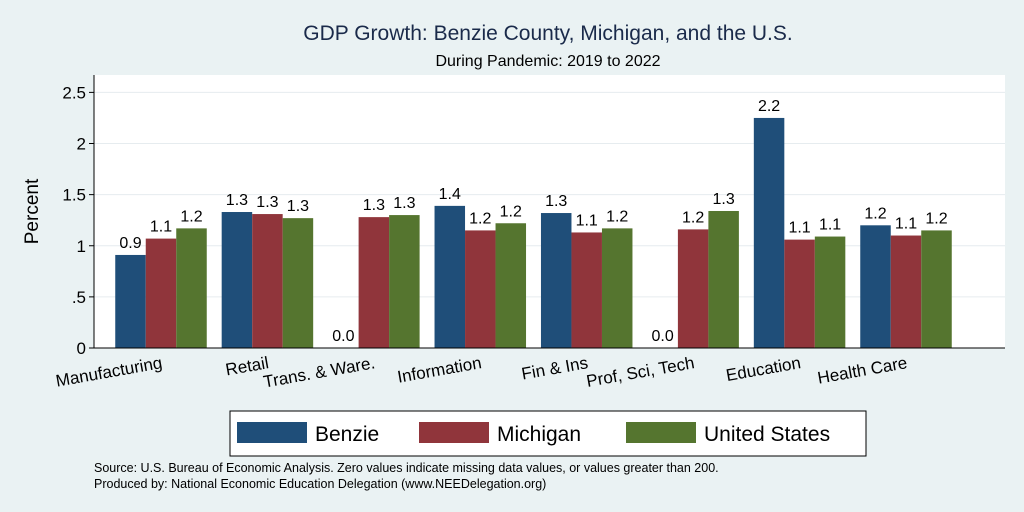 This screenshot has width=1024, height=512. I want to click on x-tick-label: Prof, Sci, Tech, so click(640, 372).